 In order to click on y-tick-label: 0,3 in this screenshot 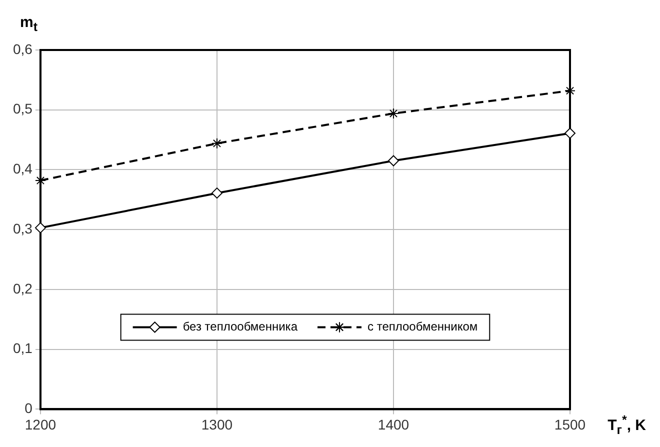, I will do `click(22, 228)`.